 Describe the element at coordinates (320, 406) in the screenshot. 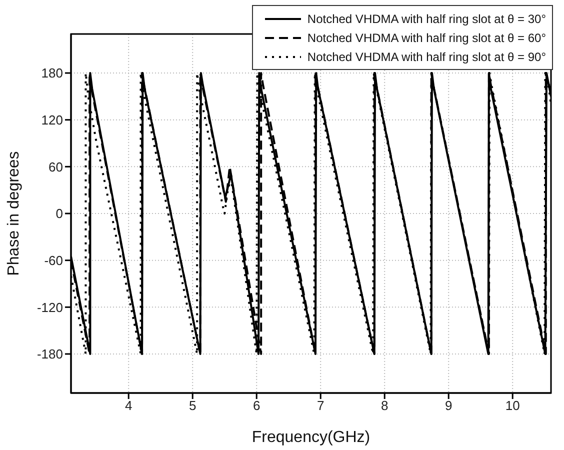

I see `x-tick-label: 7` at that location.